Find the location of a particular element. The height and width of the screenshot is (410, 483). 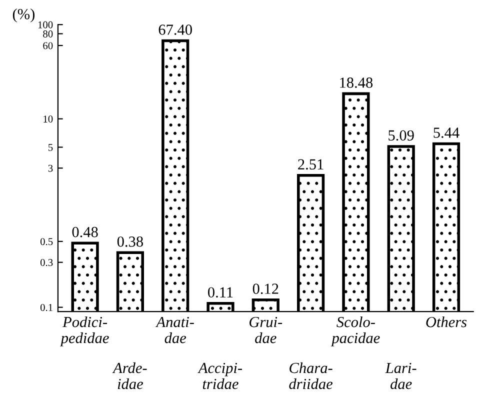

x-tick-label: Others is located at coordinates (446, 322).